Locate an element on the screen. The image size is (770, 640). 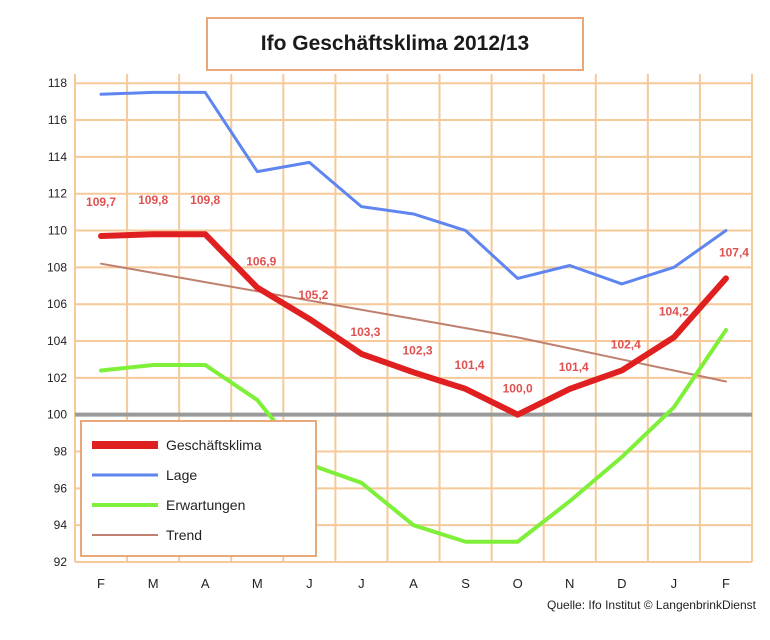
chart-title: Ifo Geschäftsklima 2012/13 is located at coordinates (395, 44).